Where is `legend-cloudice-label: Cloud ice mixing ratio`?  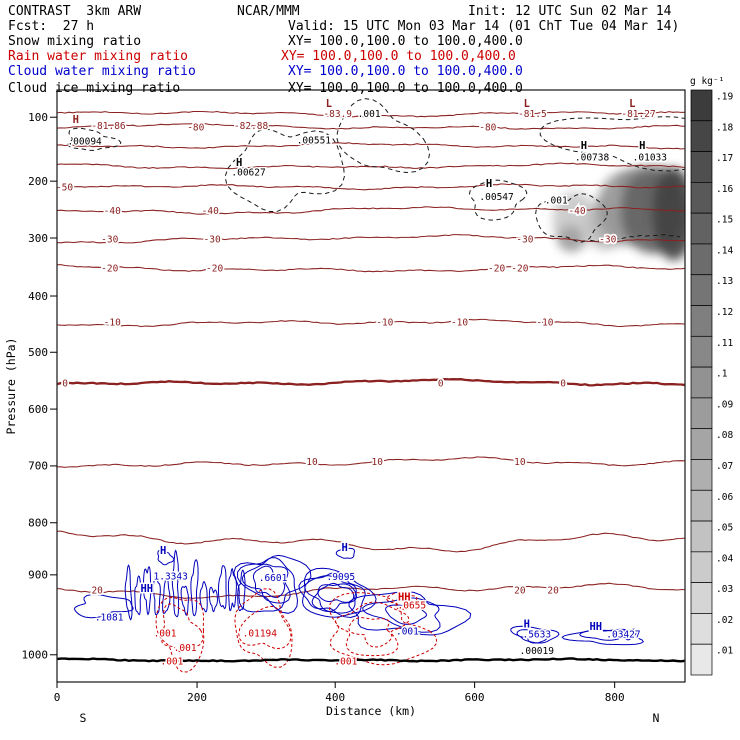
legend-cloudice-label: Cloud ice mixing ratio is located at coordinates (94, 88).